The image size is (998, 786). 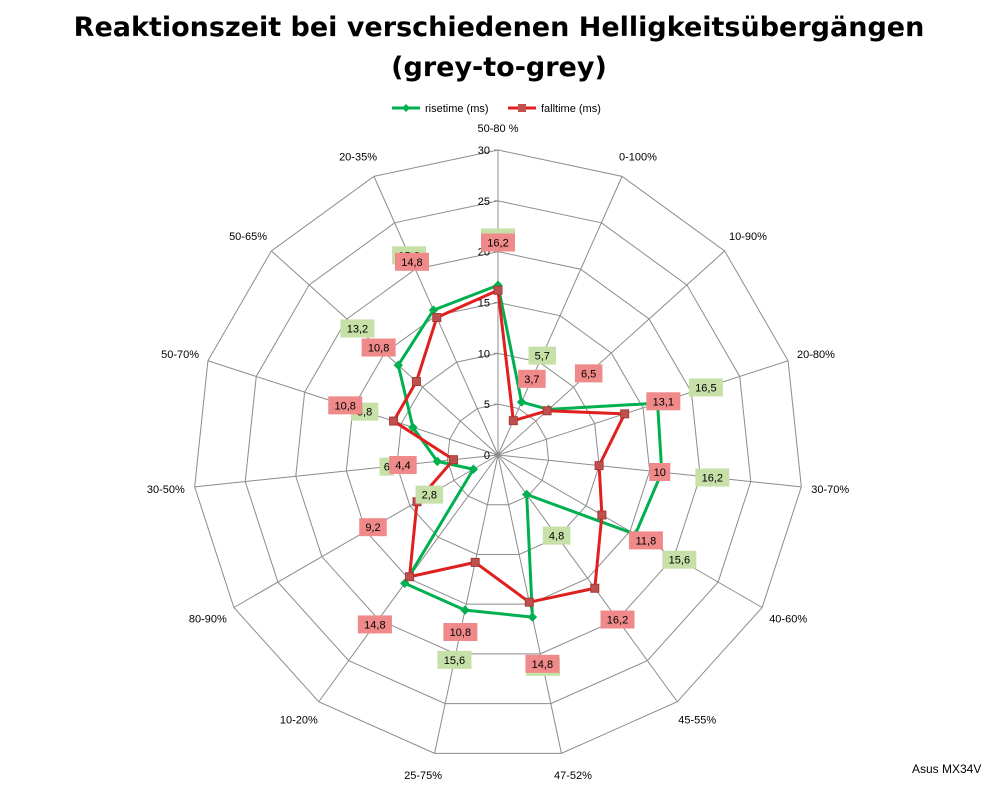 What do you see at coordinates (248, 237) in the screenshot?
I see `axis-label: 50-65%` at bounding box center [248, 237].